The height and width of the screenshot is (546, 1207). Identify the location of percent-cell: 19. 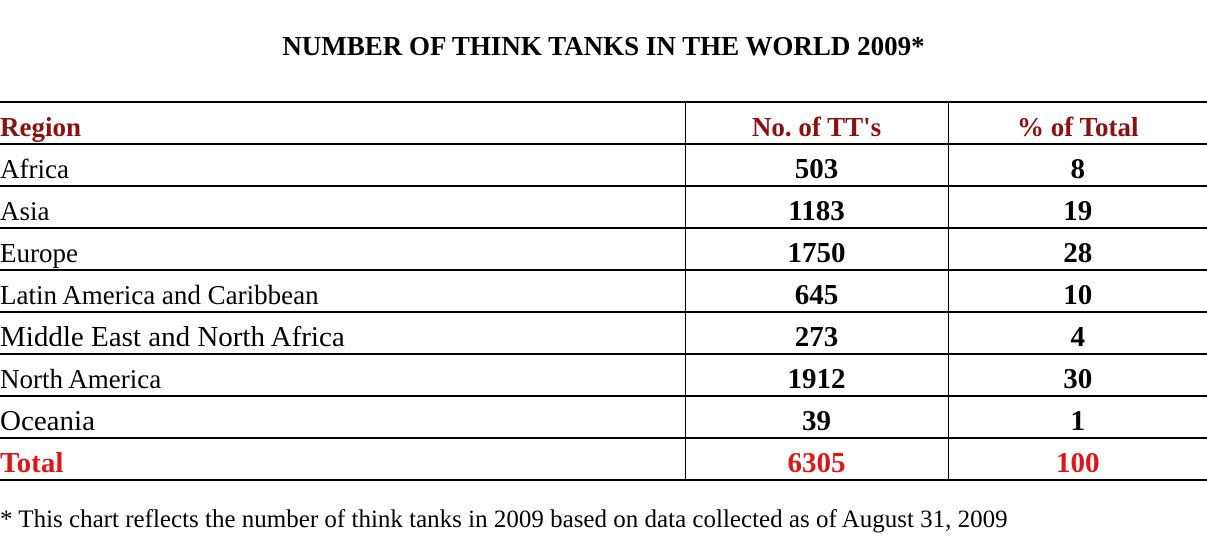
(1077, 207).